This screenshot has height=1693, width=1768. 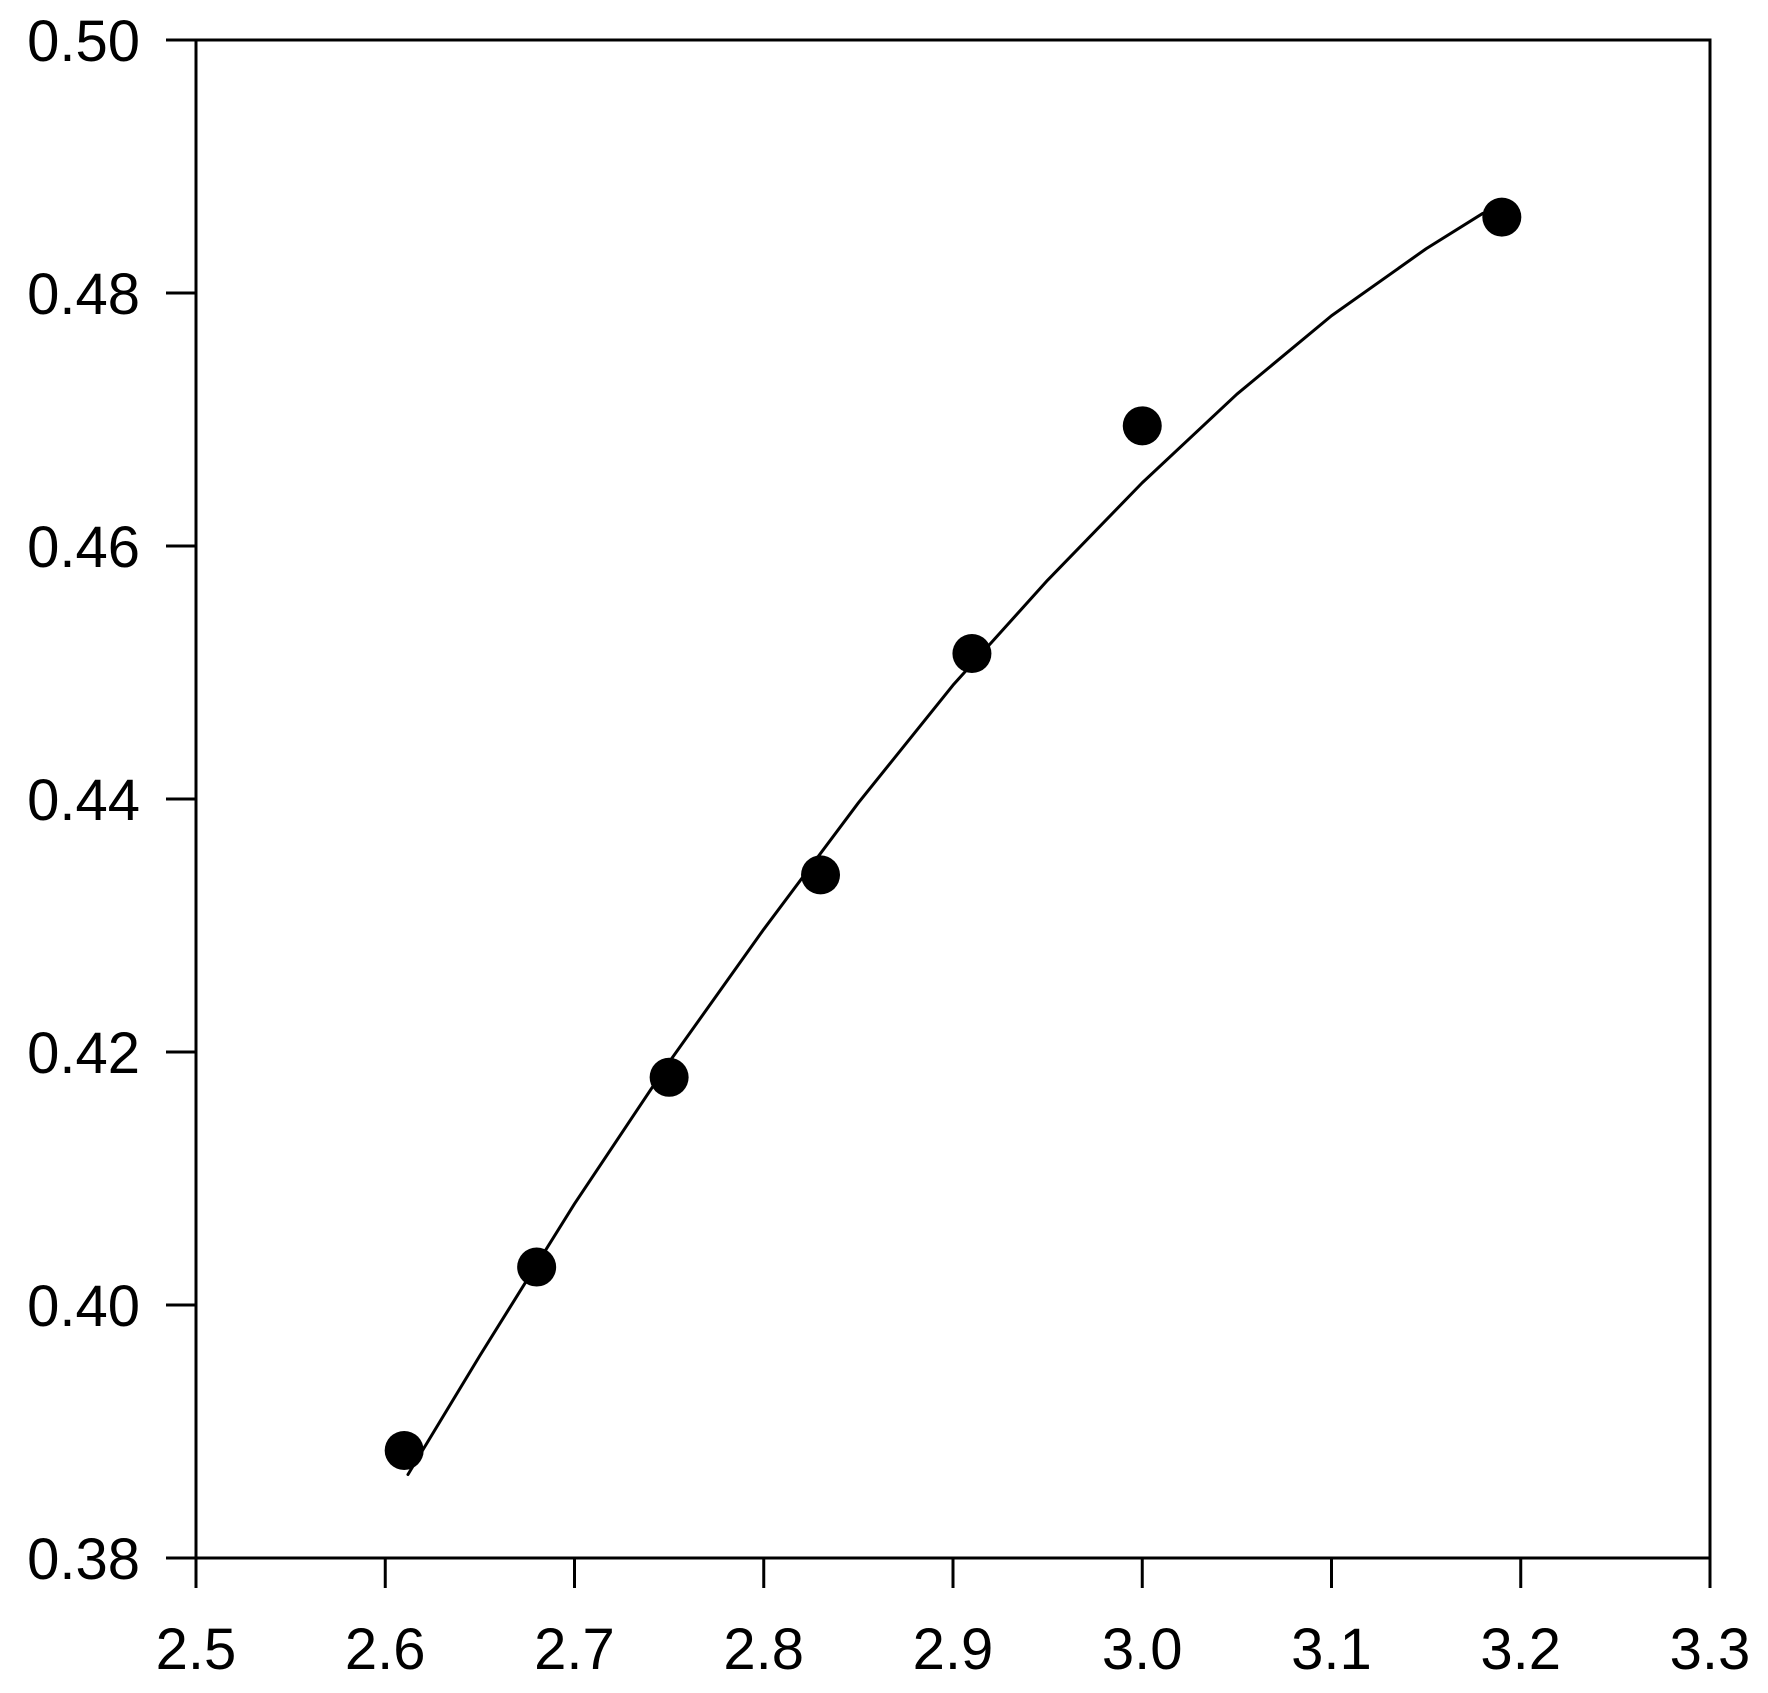 I want to click on y-axis-tick-label: 0.44, so click(x=83, y=800).